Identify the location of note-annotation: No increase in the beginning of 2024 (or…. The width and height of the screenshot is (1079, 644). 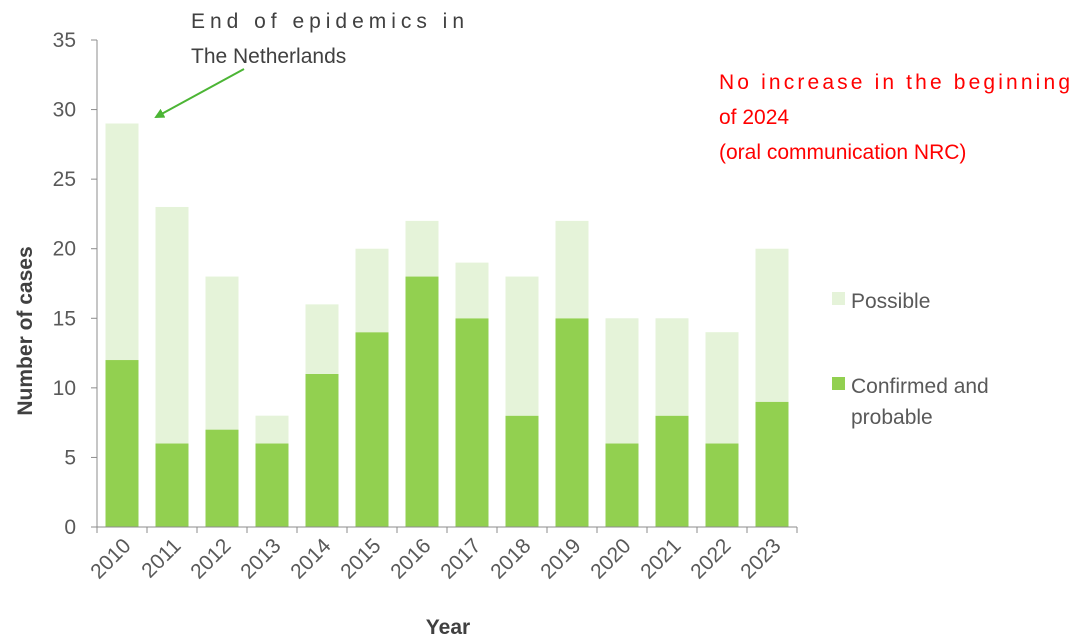
(894, 117).